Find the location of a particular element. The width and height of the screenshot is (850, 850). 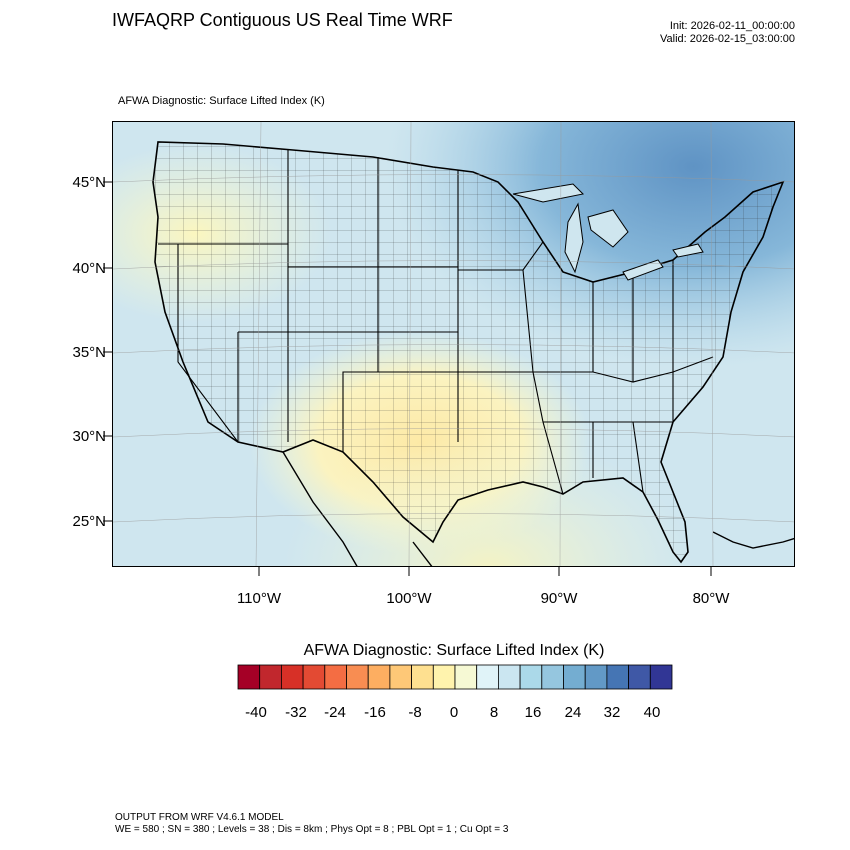

colorbar-label: -24 is located at coordinates (335, 712).